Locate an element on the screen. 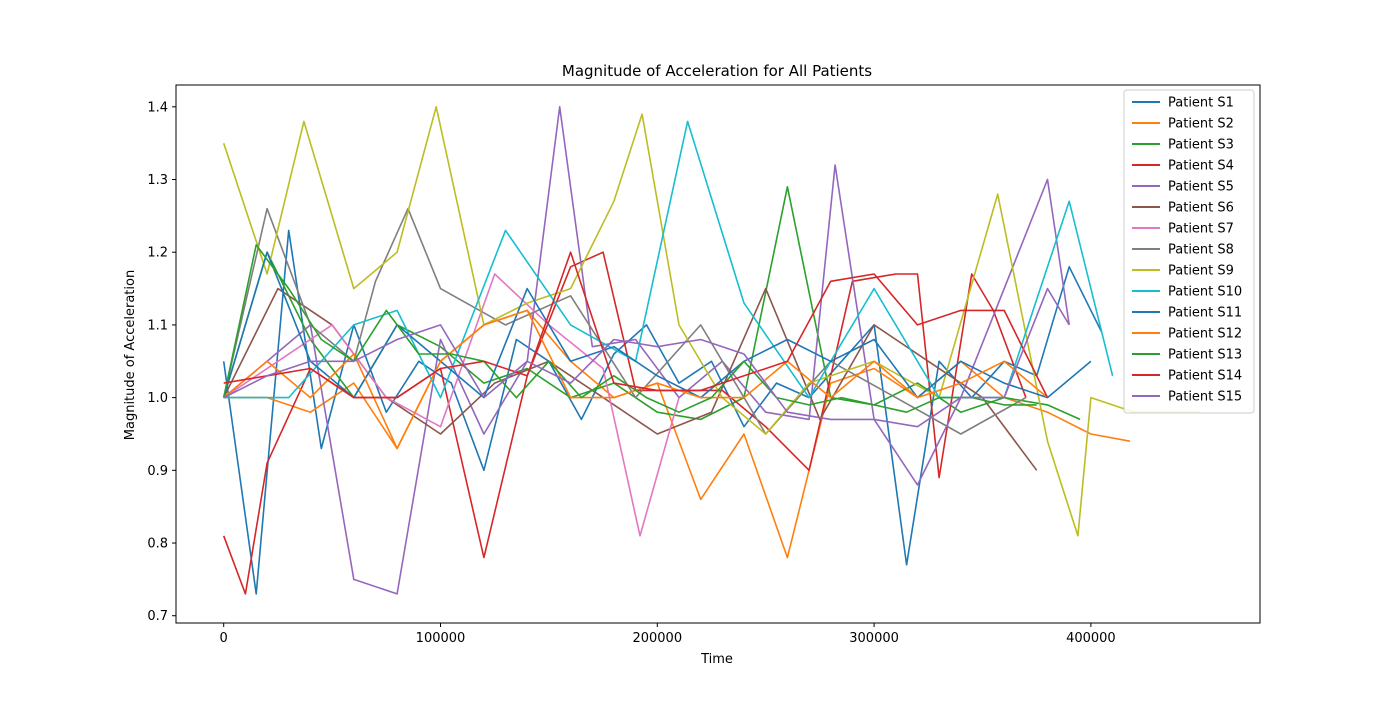  x-tick-label: 400000 is located at coordinates (1091, 638).